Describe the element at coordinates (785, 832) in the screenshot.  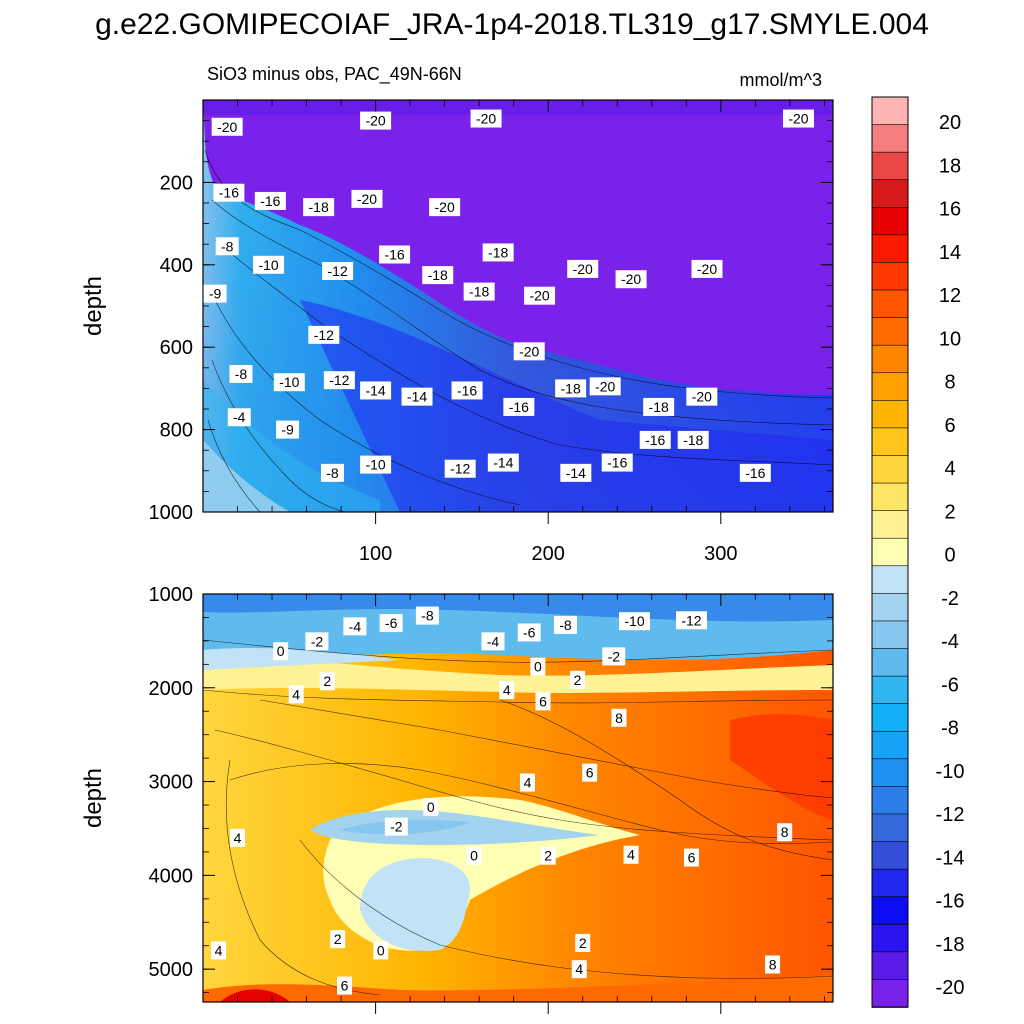
I see `contour-label-1-27: 8` at that location.